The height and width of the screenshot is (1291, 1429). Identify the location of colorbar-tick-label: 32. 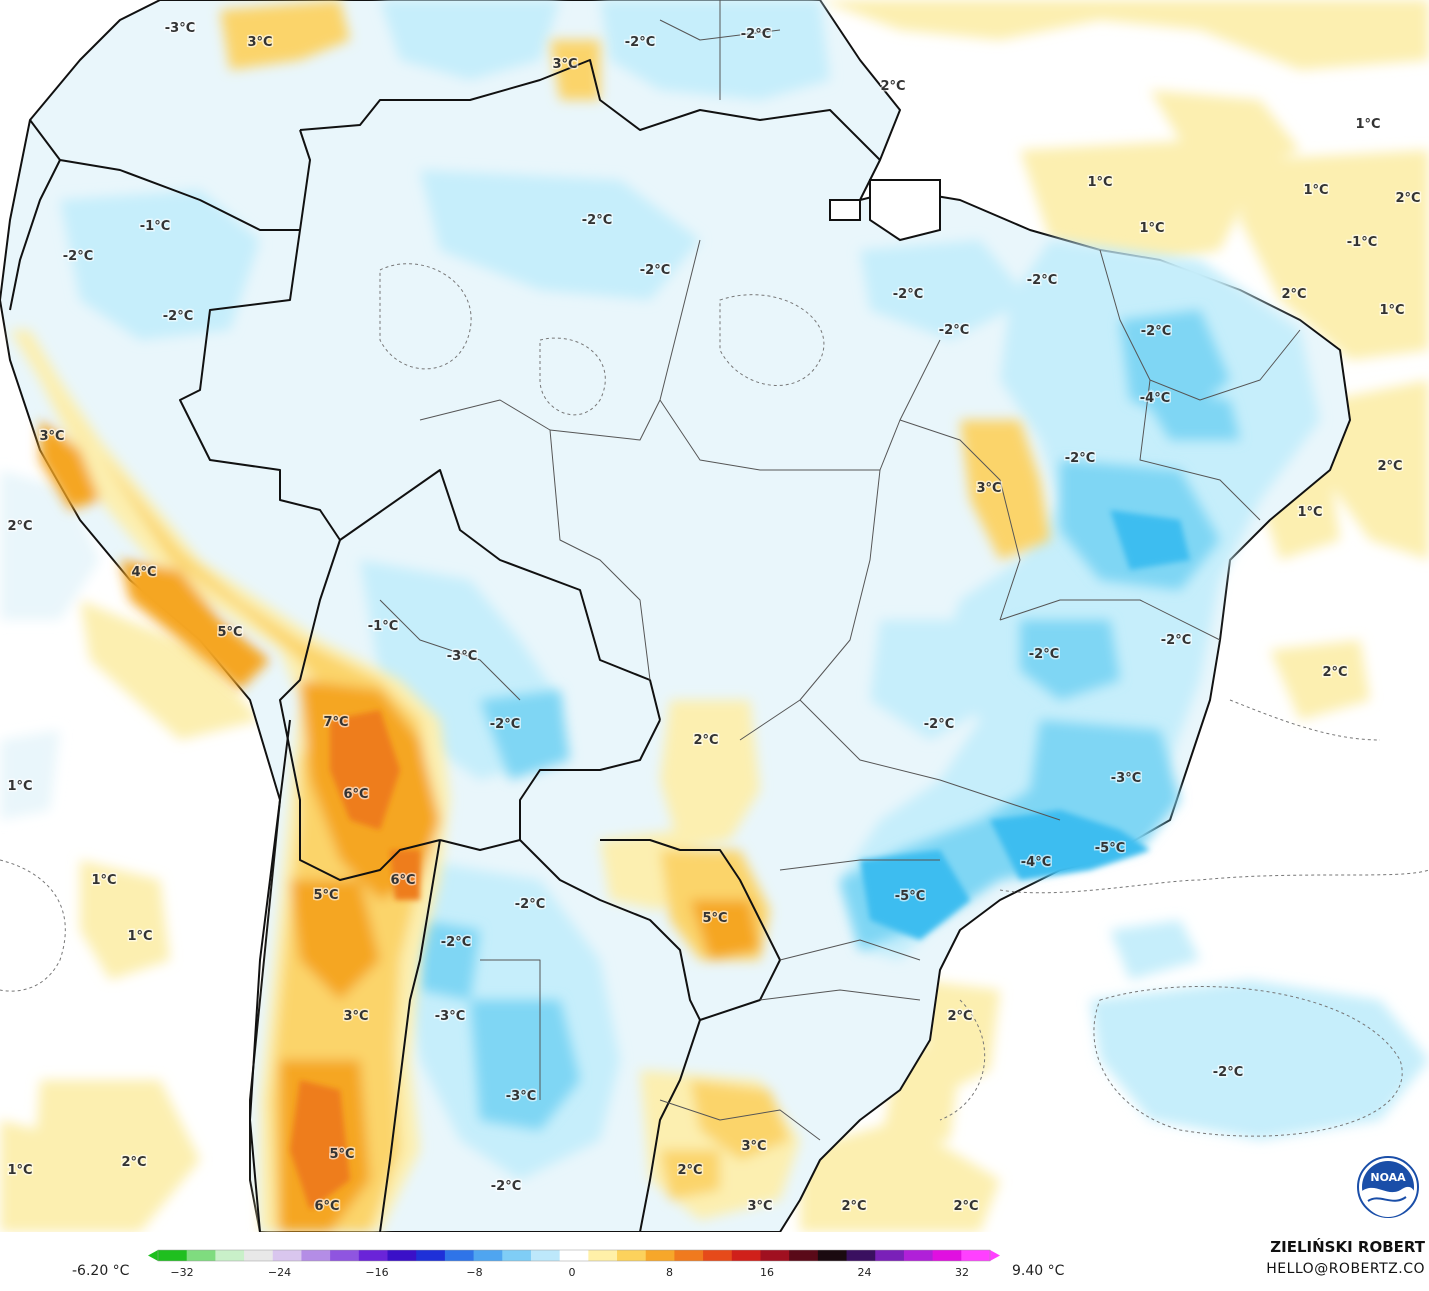
(962, 1272).